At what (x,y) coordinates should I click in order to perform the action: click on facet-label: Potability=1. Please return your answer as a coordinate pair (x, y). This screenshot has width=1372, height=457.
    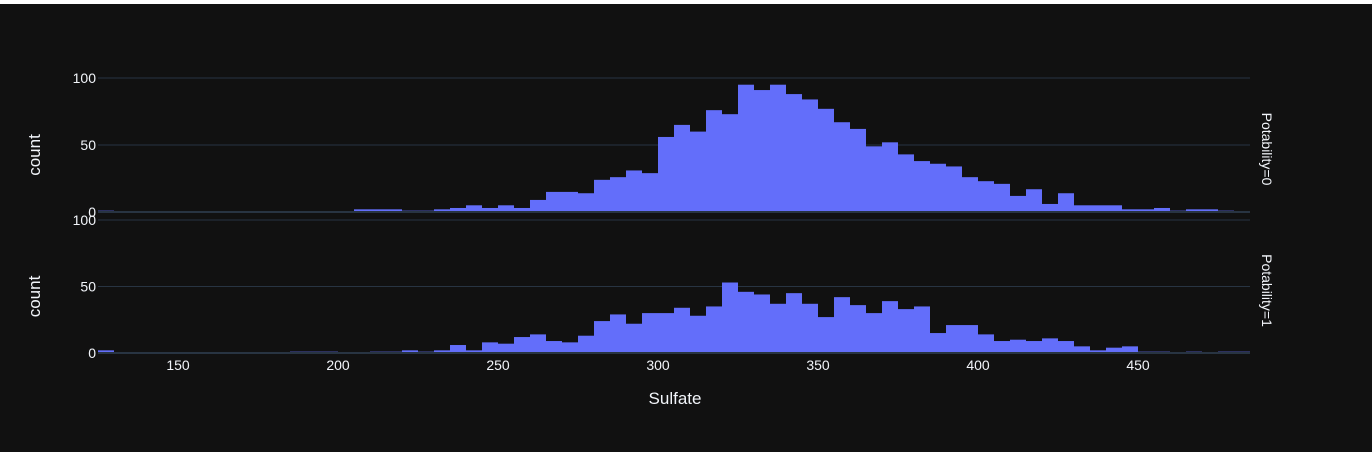
    Looking at the image, I should click on (1267, 290).